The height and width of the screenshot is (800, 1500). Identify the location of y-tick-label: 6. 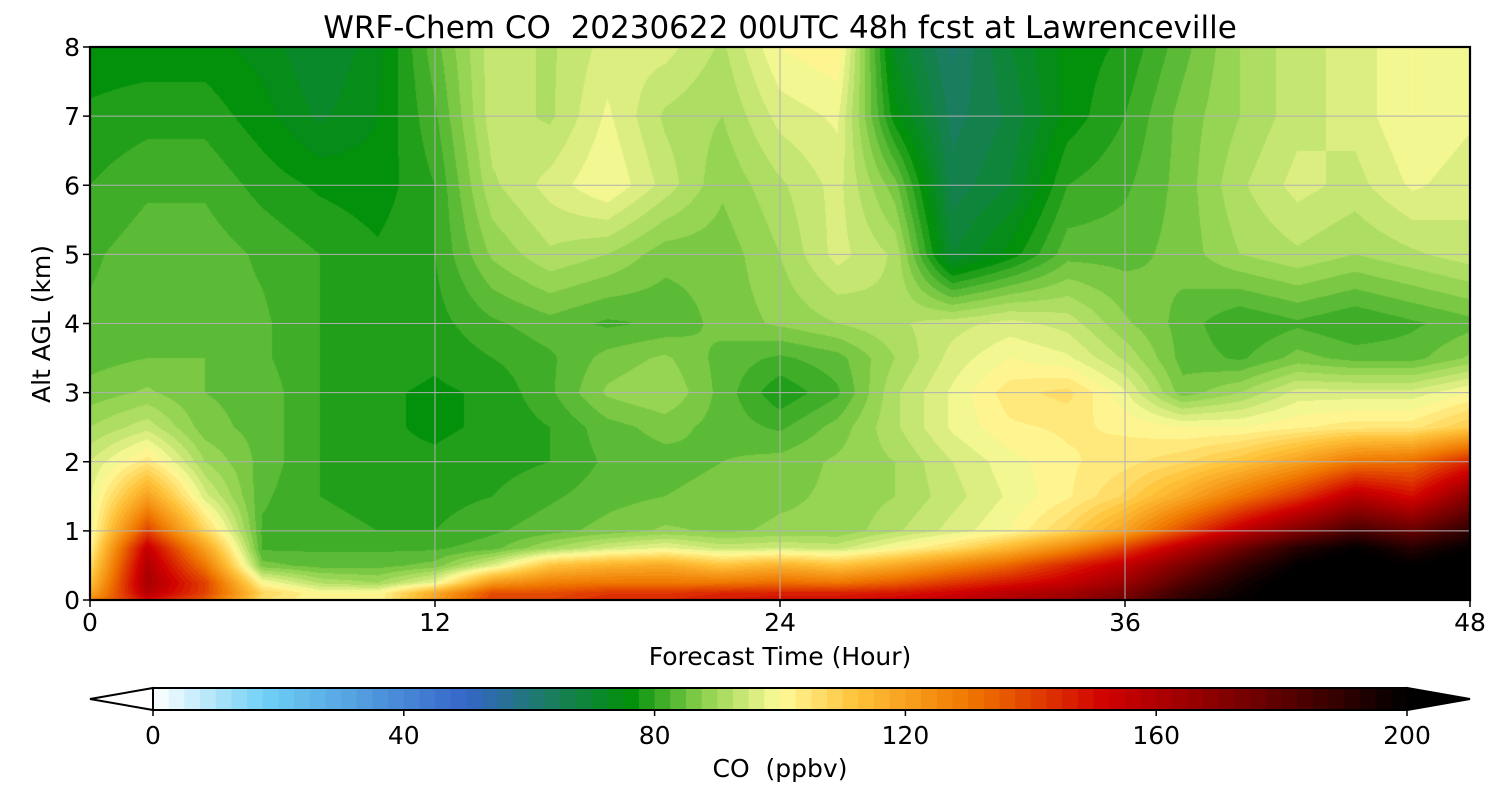
(72, 185).